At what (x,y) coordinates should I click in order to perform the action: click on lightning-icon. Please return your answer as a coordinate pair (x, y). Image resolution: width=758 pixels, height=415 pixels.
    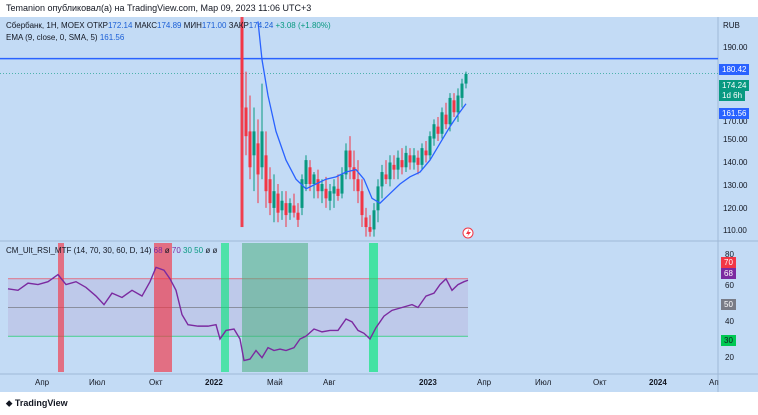
    Looking at the image, I should click on (468, 233).